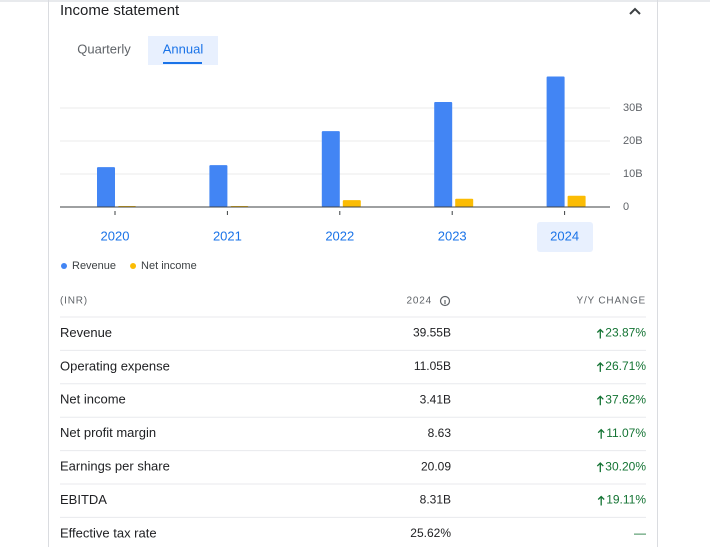 This screenshot has height=547, width=710. Describe the element at coordinates (419, 301) in the screenshot. I see `column-header: 2024` at that location.